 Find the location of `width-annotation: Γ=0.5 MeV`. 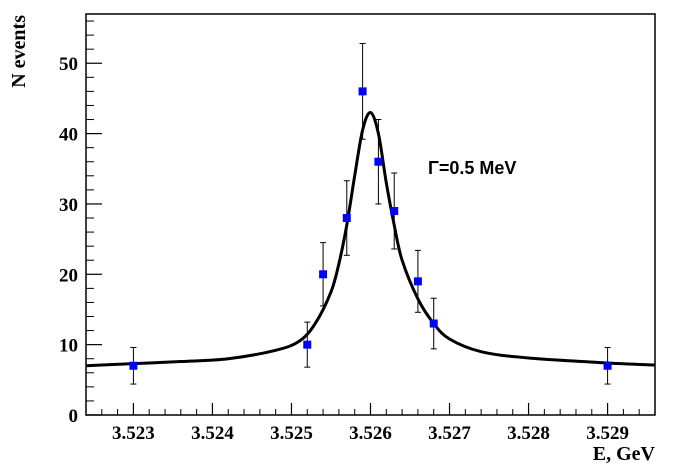

width-annotation: Γ=0.5 MeV is located at coordinates (472, 168).